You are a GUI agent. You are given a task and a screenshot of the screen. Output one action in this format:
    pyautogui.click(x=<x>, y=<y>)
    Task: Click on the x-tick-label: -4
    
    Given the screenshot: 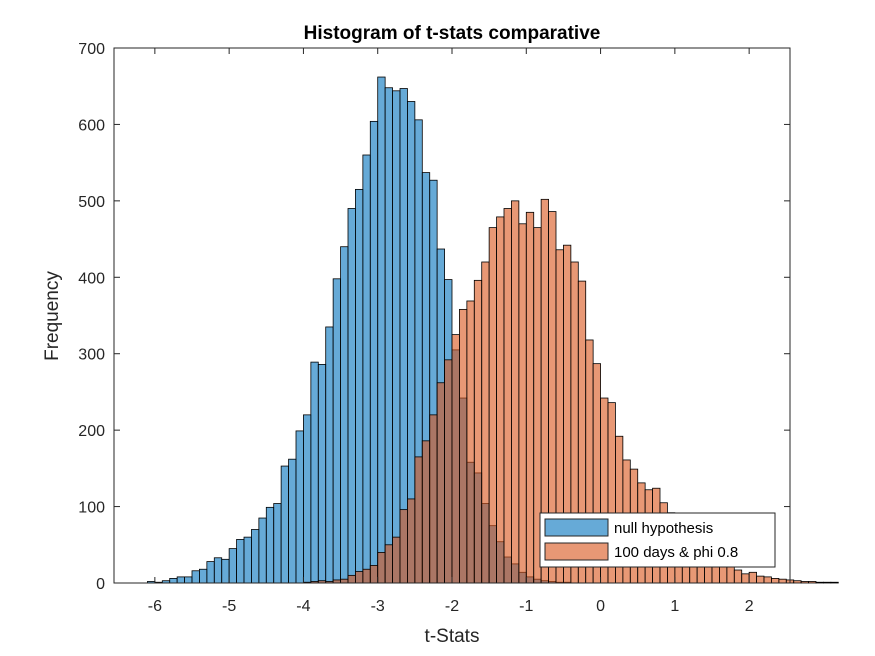 What is the action you would take?
    pyautogui.click(x=303, y=606)
    